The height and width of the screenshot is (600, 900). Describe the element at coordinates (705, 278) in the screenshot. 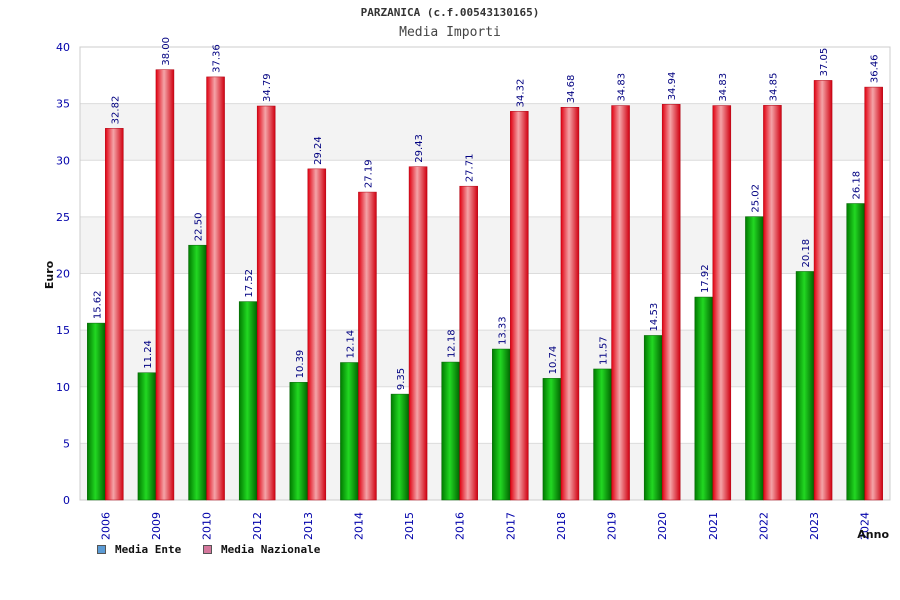

I see `data-label: 17.92` at that location.